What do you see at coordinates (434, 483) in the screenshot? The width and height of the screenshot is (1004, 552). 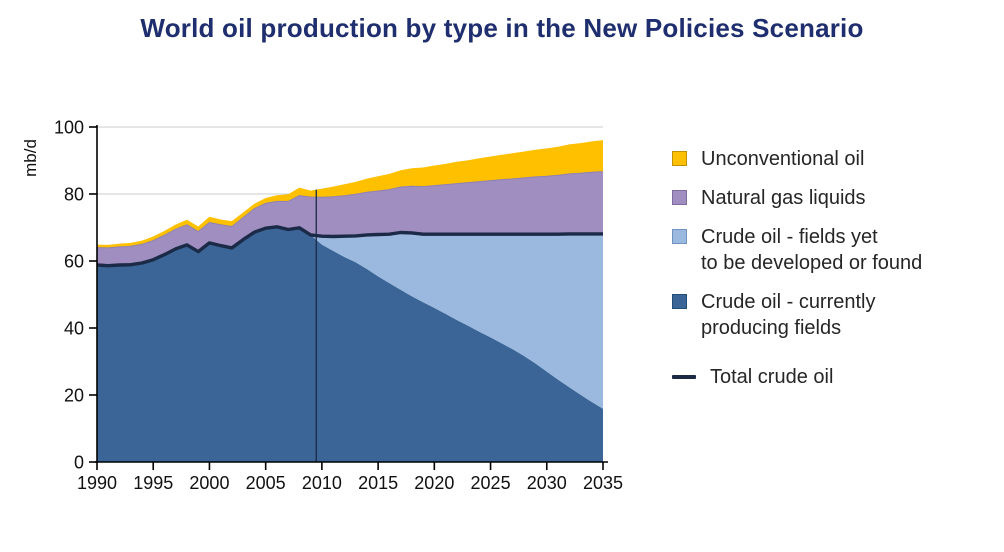 I see `x-tick-label: 2020` at bounding box center [434, 483].